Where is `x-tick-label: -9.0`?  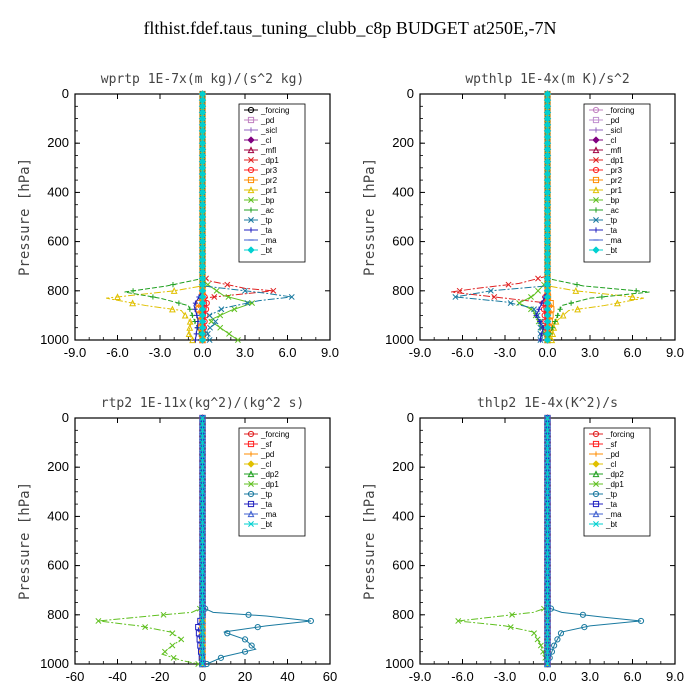
x-tick-label: -9.0 is located at coordinates (420, 352).